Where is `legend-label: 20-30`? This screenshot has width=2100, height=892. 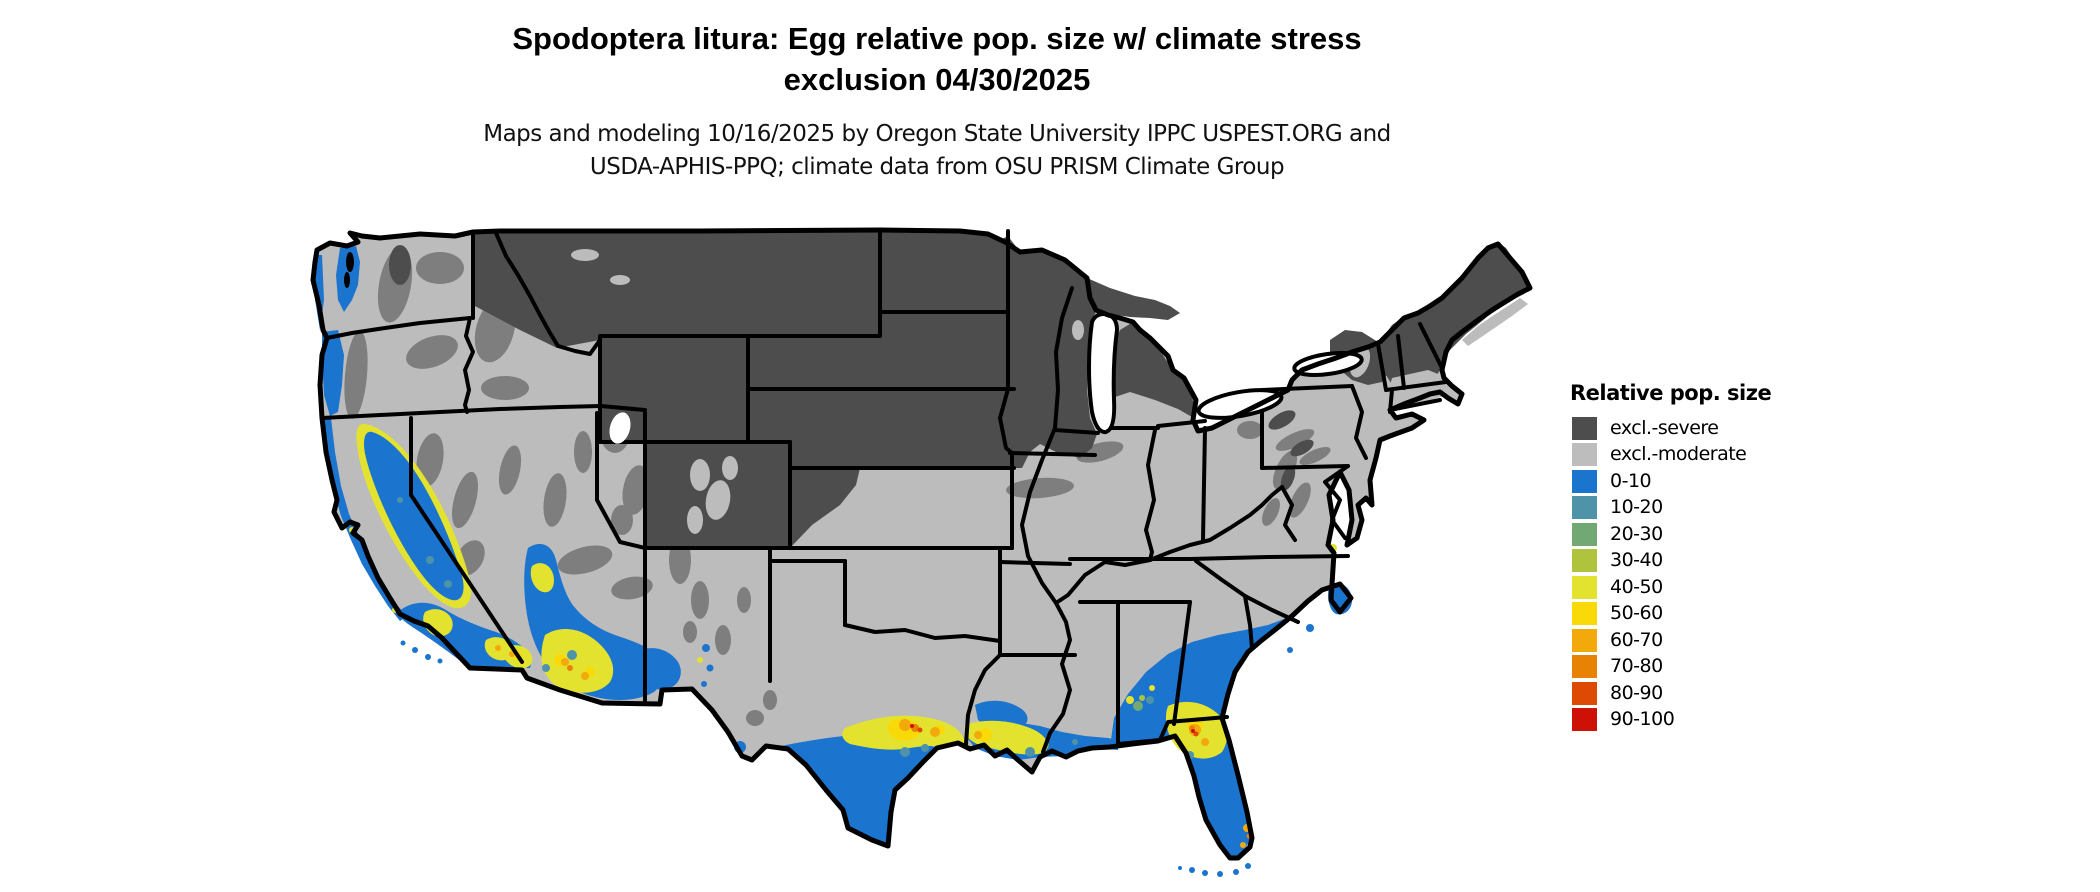 legend-label: 20-30 is located at coordinates (1636, 533).